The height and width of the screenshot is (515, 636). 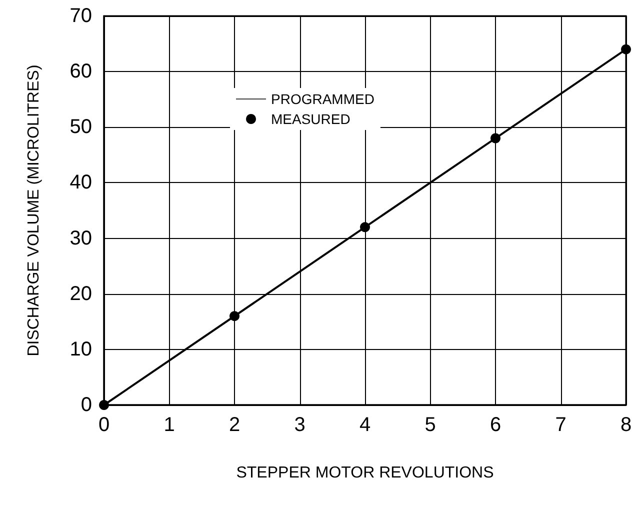 What do you see at coordinates (322, 99) in the screenshot?
I see `legend-label: PROGRAMMED` at bounding box center [322, 99].